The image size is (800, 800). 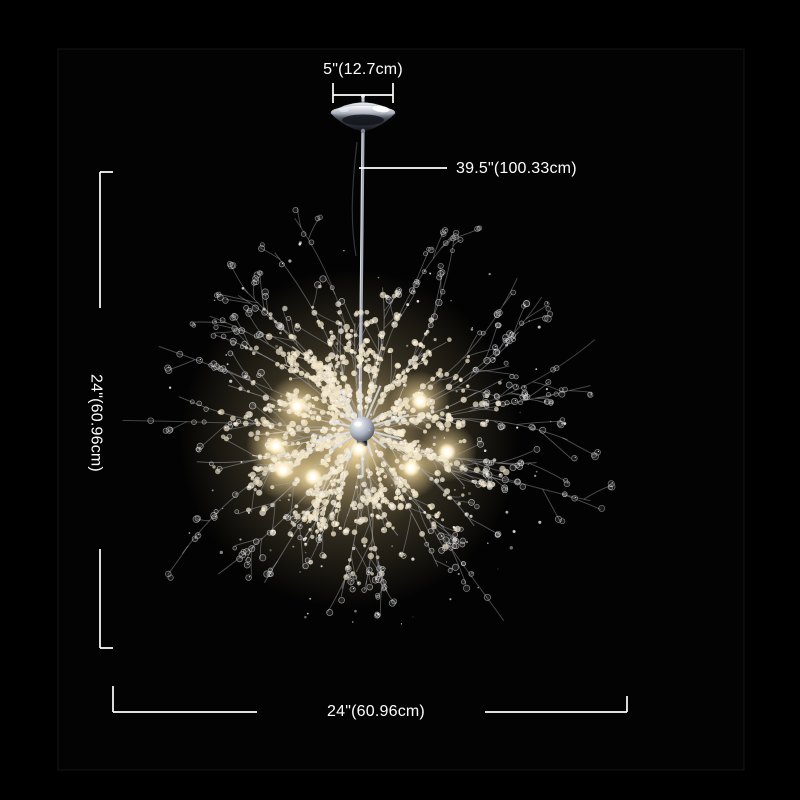 What do you see at coordinates (363, 93) in the screenshot?
I see `canopy-width-dimension-line` at bounding box center [363, 93].